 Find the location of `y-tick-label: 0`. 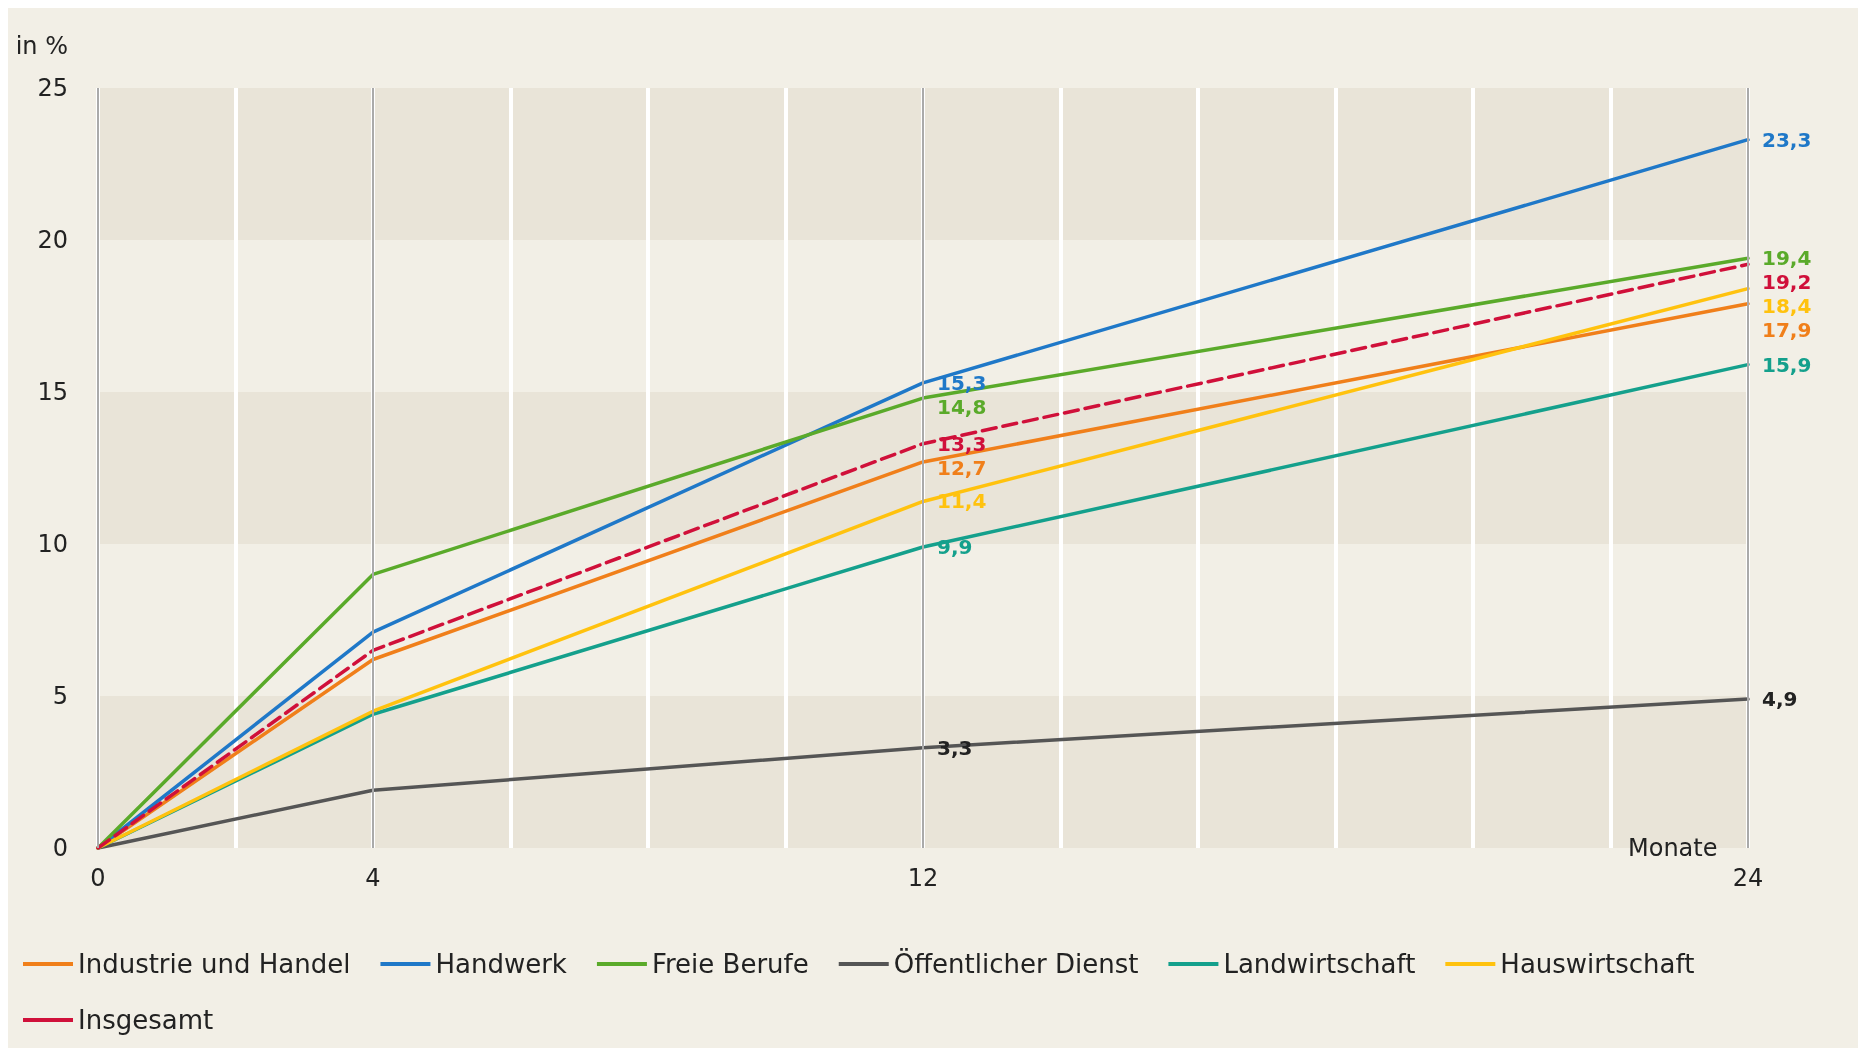

y-tick-label: 0 is located at coordinates (60, 848).